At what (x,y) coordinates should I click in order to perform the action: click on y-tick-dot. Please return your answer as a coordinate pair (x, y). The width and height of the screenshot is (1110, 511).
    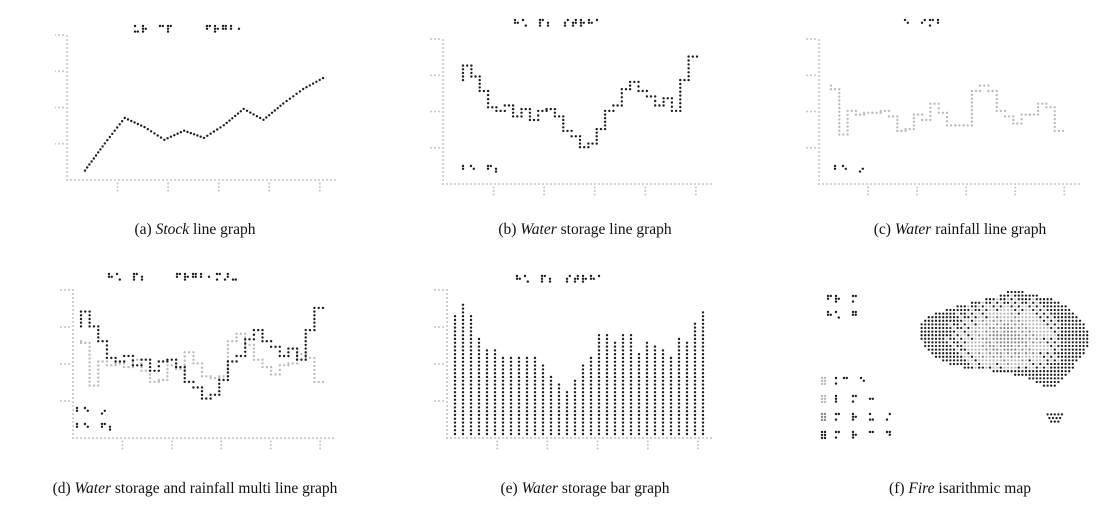
    Looking at the image, I should click on (435, 147).